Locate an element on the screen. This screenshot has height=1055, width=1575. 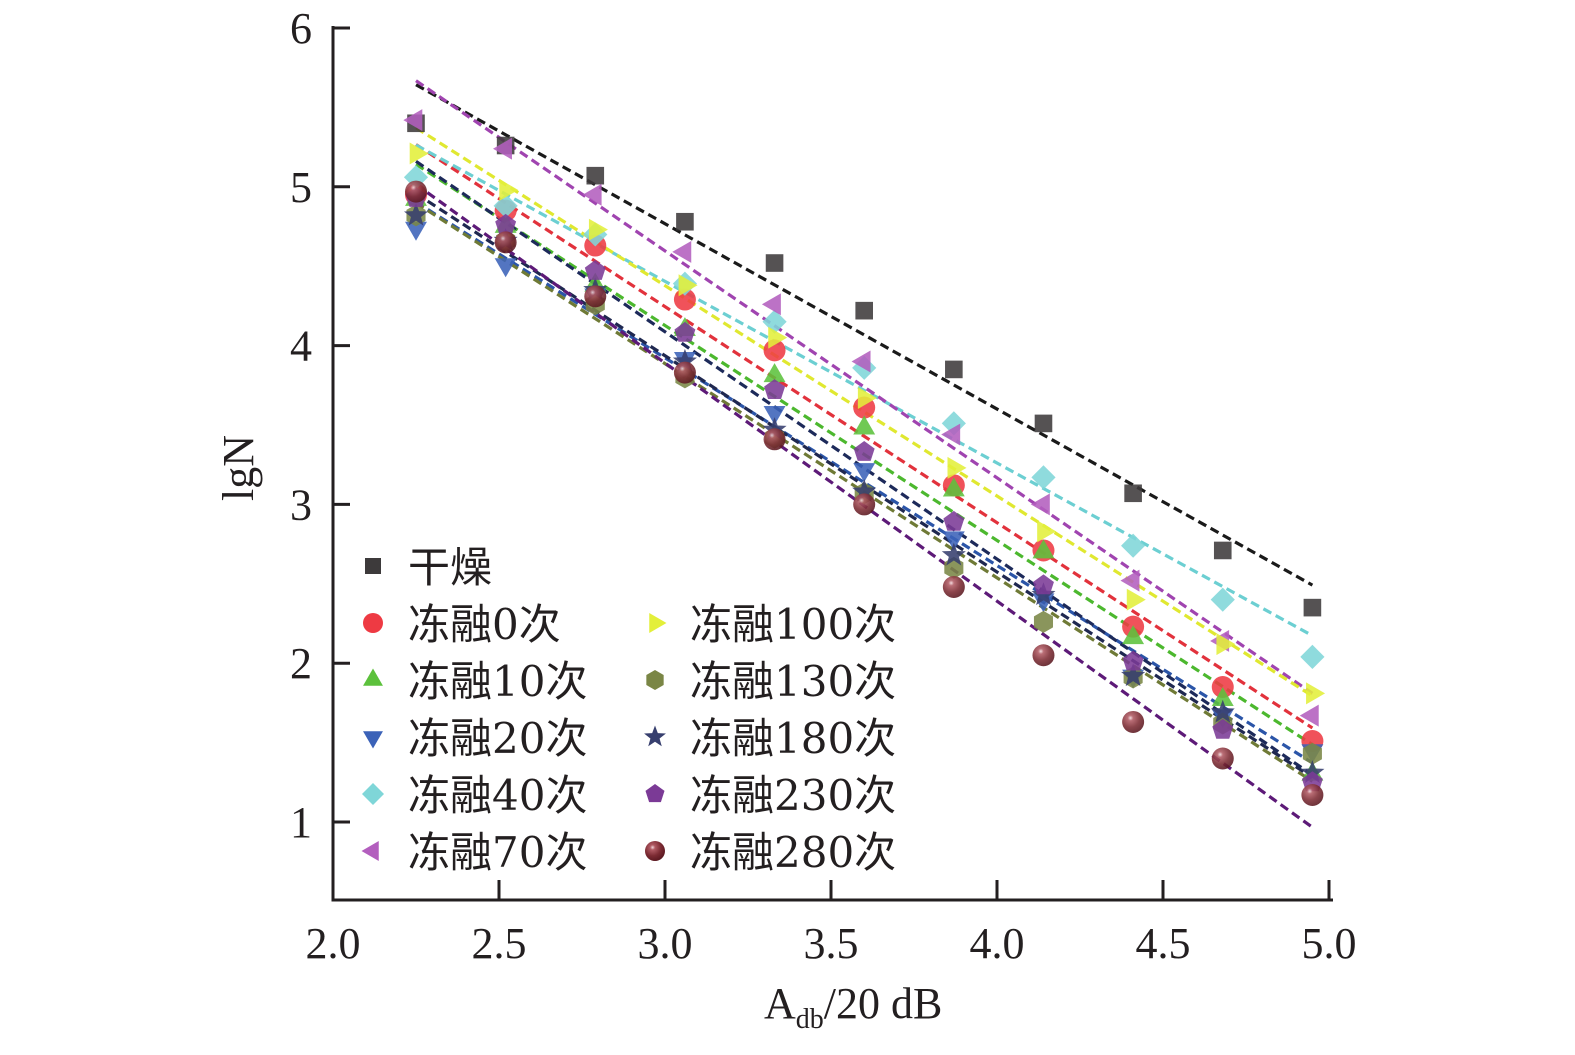
x-tick-label: 3.0 is located at coordinates (665, 943).